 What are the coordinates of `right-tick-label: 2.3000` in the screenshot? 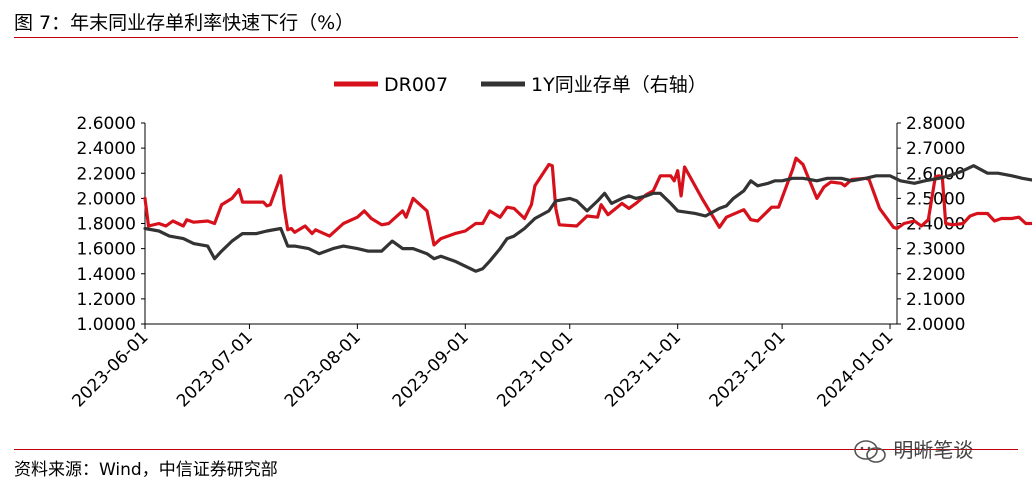 It's located at (935, 250).